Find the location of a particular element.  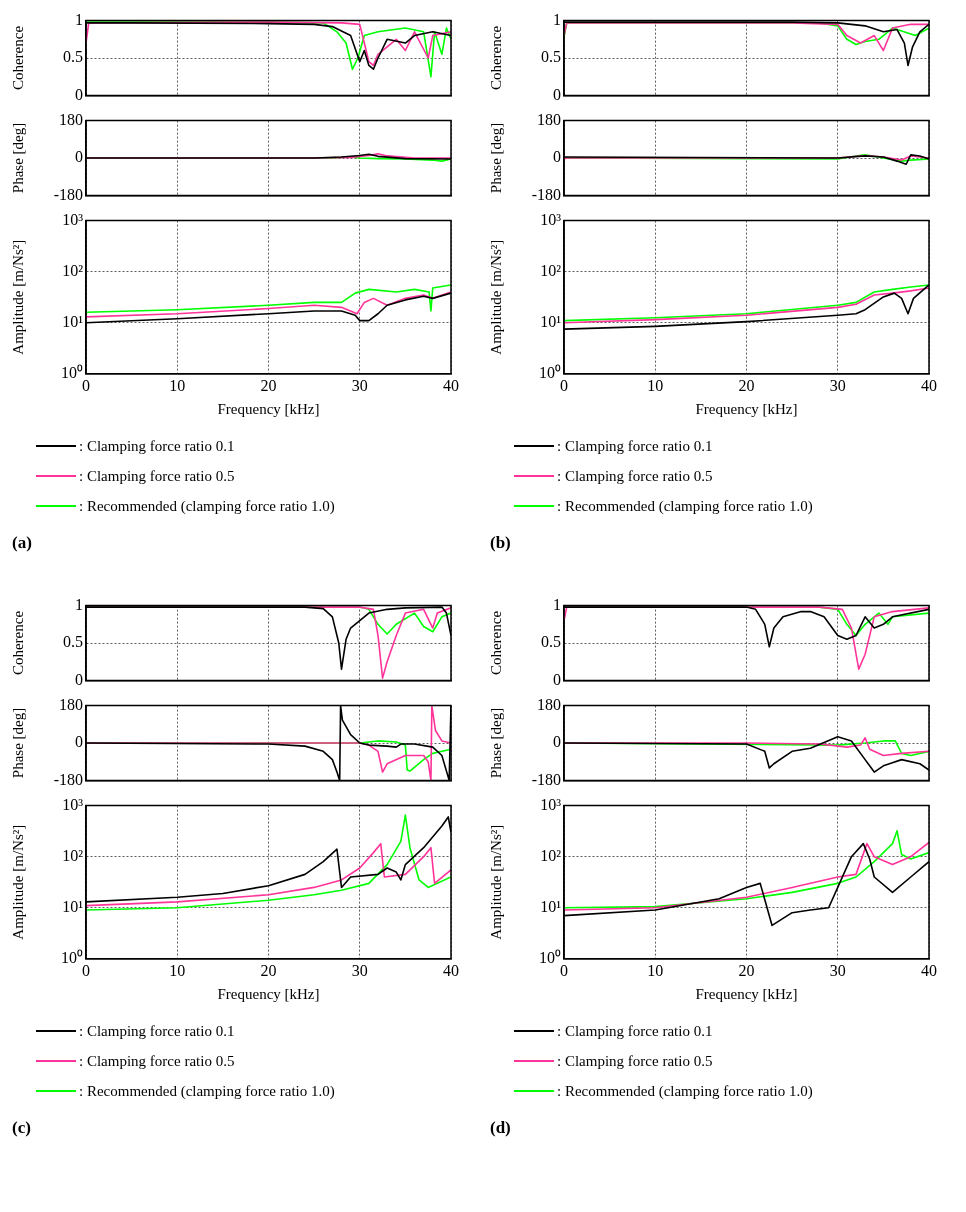

text: (d) is located at coordinates (500, 1128).